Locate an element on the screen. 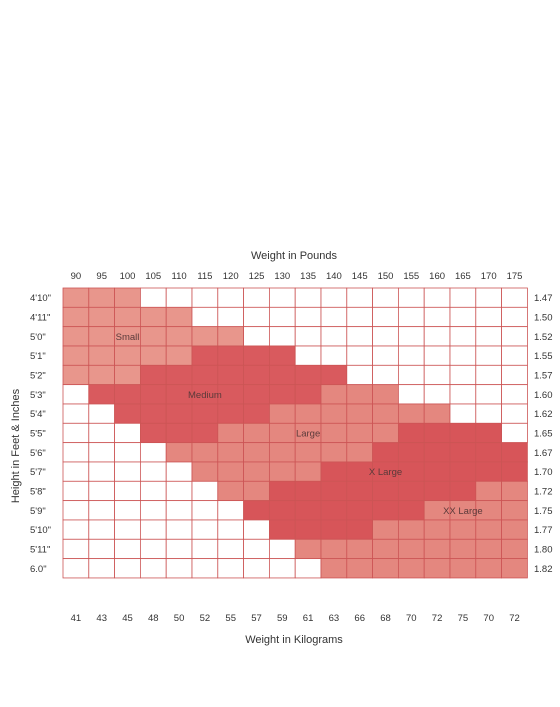 This screenshot has height=707, width=560. kilogram-tick-label: 63 is located at coordinates (334, 618).